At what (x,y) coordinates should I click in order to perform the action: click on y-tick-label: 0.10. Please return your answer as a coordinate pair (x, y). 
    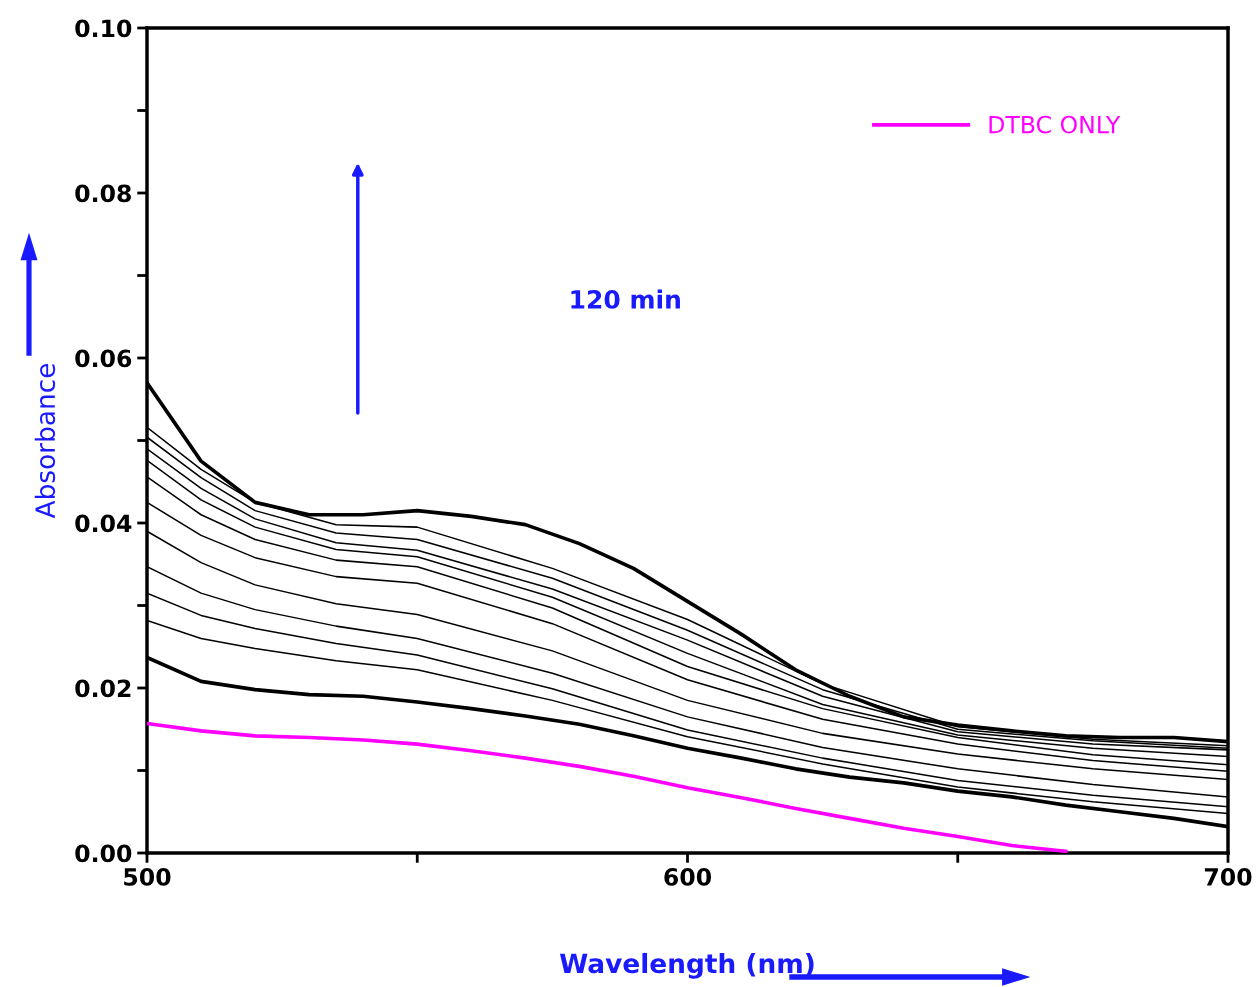
    Looking at the image, I should click on (103, 28).